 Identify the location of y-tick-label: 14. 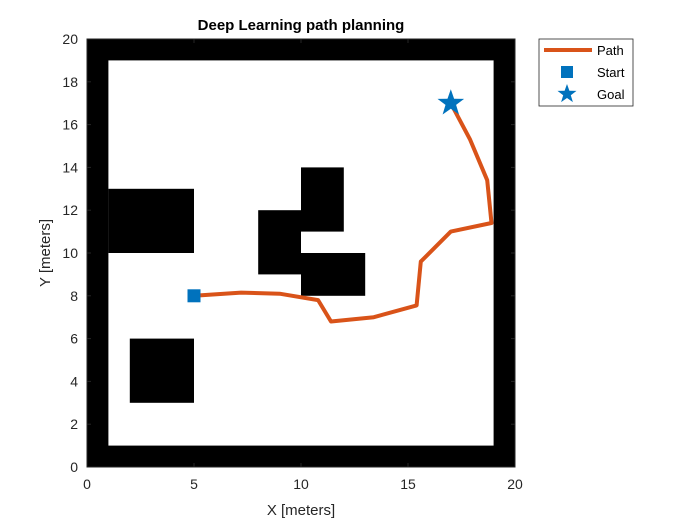
(70, 167).